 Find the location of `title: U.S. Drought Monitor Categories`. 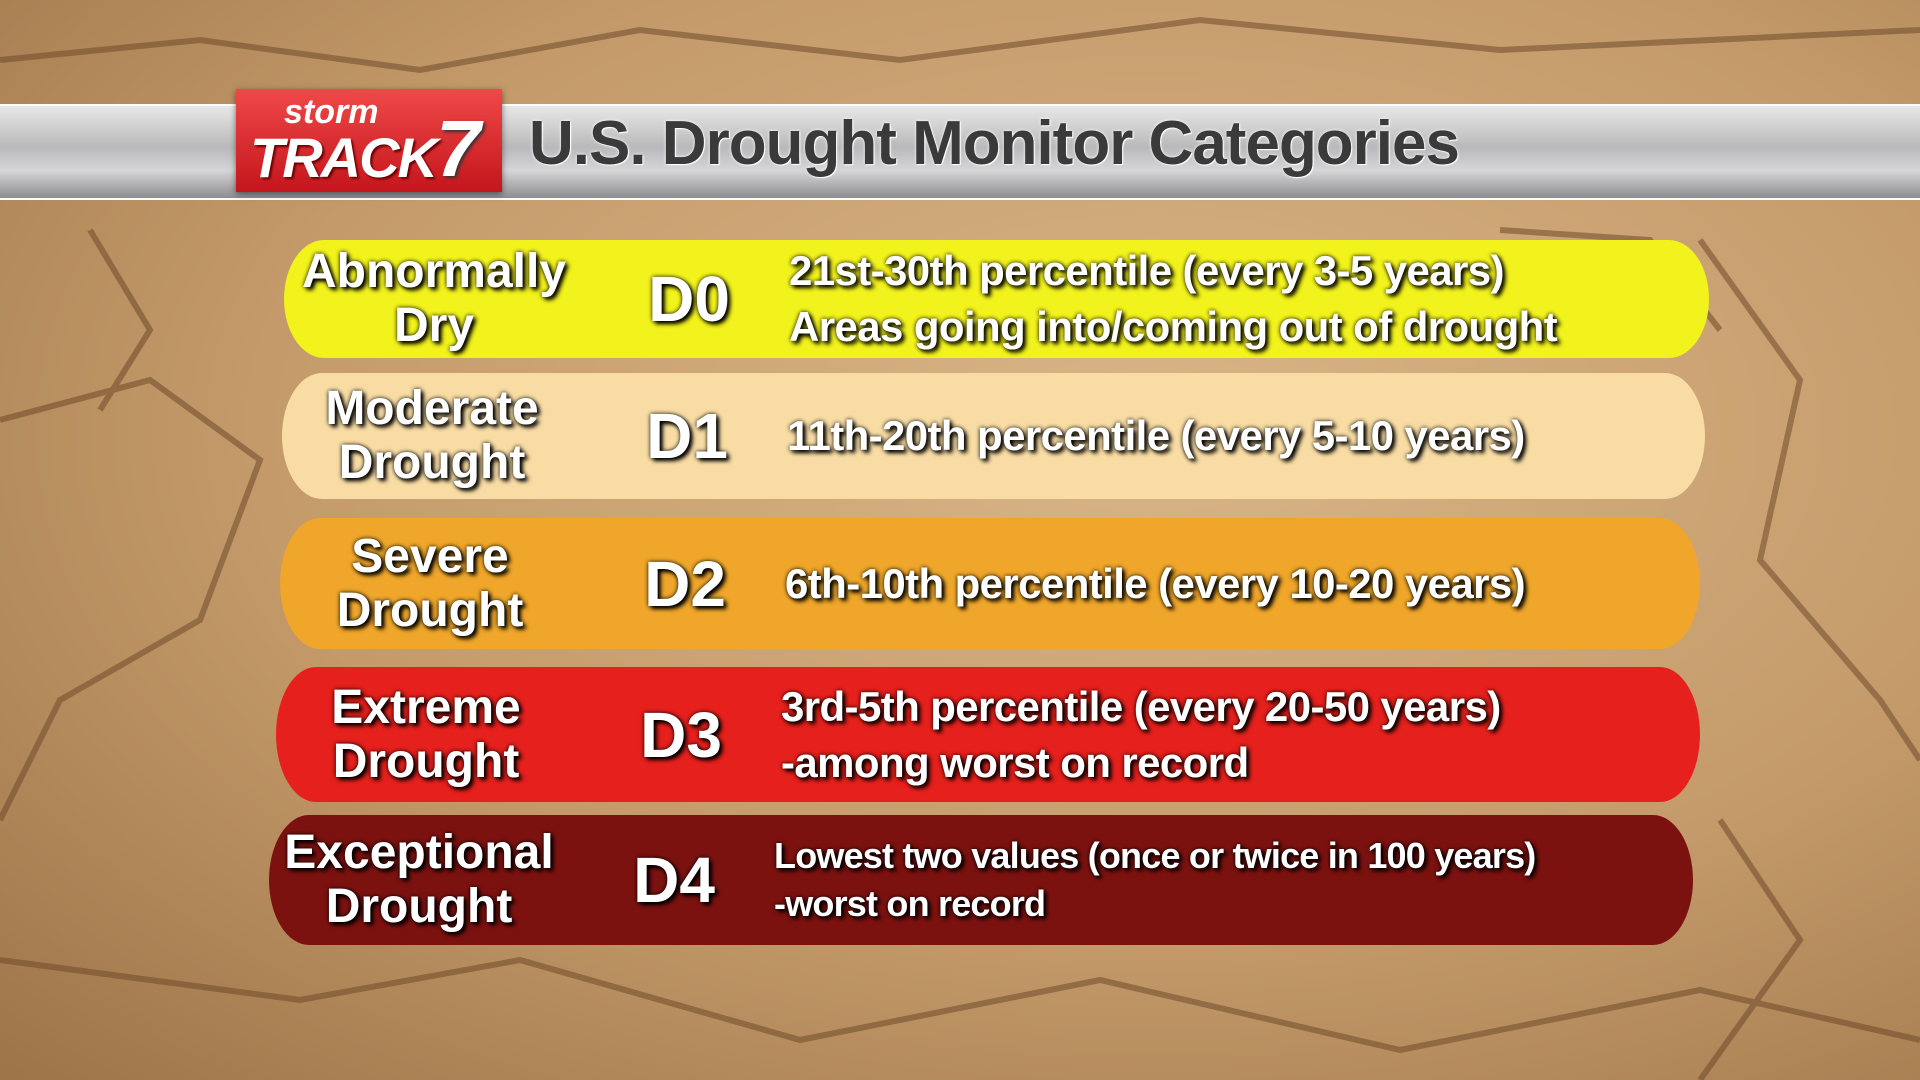

title: U.S. Drought Monitor Categories is located at coordinates (994, 143).